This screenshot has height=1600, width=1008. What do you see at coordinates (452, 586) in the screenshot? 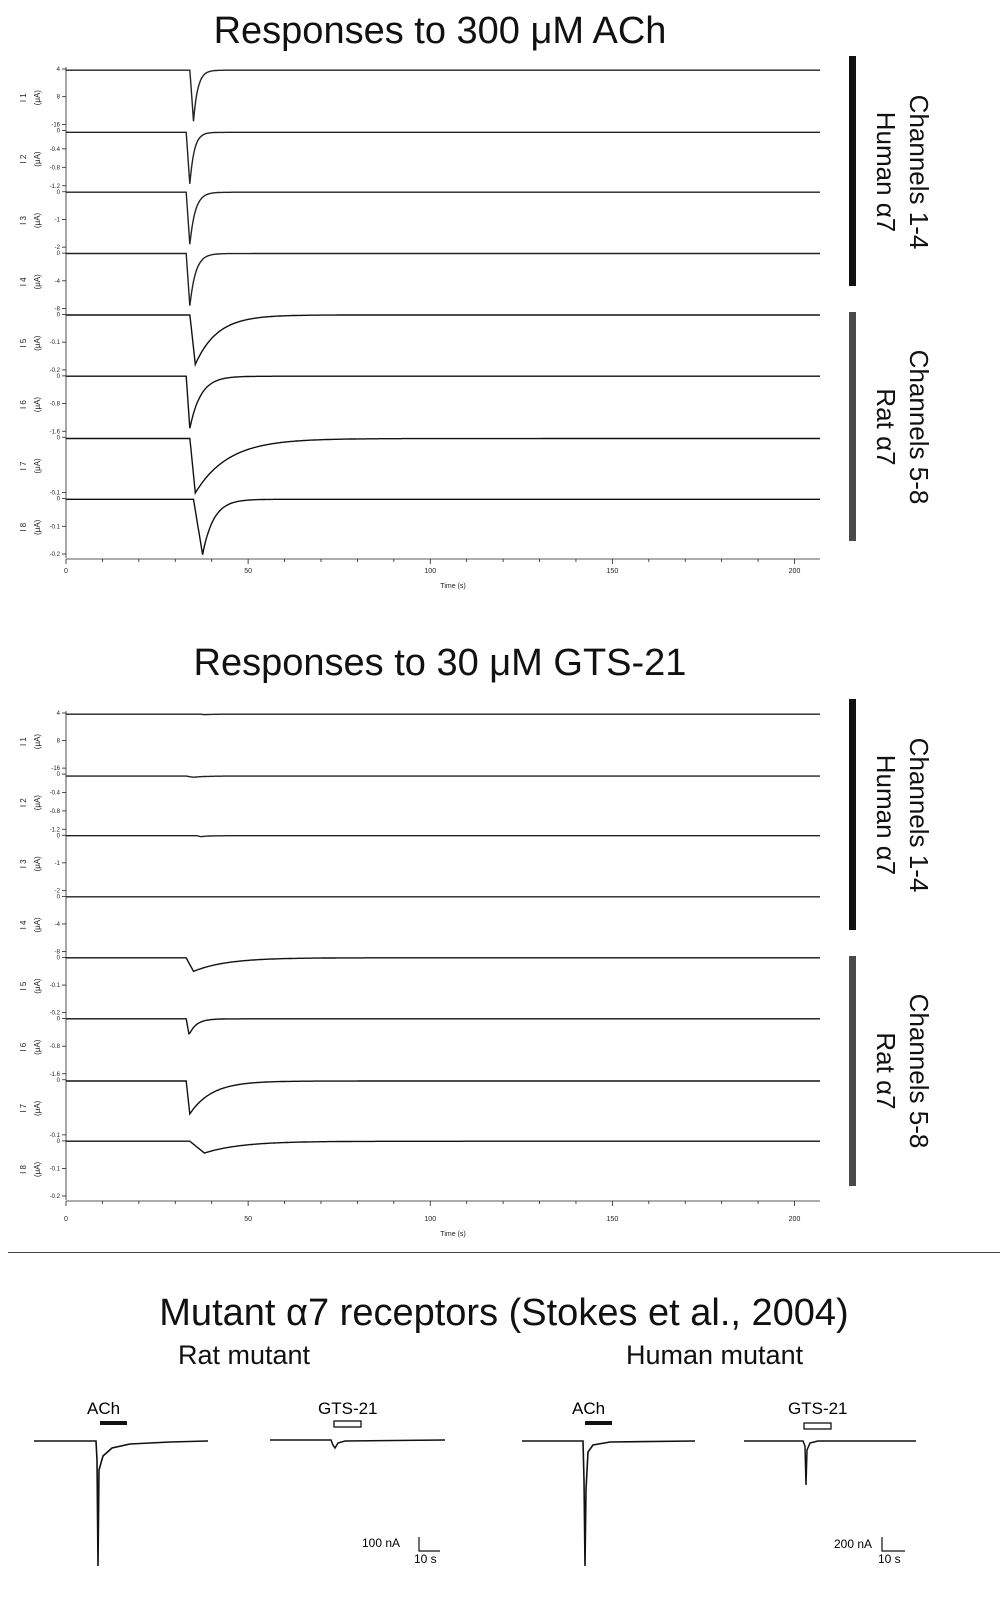
I see `x-axis-label: Time (s)` at bounding box center [452, 586].